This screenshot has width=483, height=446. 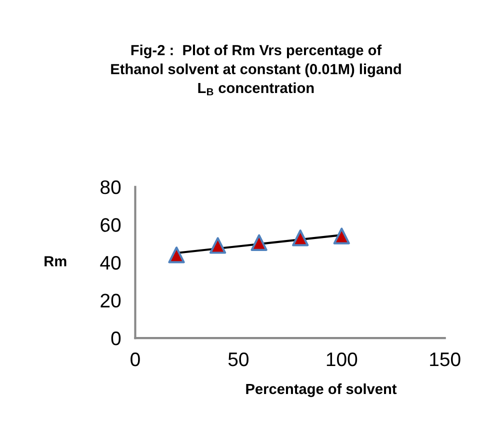 I want to click on chart-title: Fig-2 : Plot of Rm Vrs percentage of Ethanol solvent at constant (0.01M) ligand L$_{B}$ concentration, so click(x=256, y=70).